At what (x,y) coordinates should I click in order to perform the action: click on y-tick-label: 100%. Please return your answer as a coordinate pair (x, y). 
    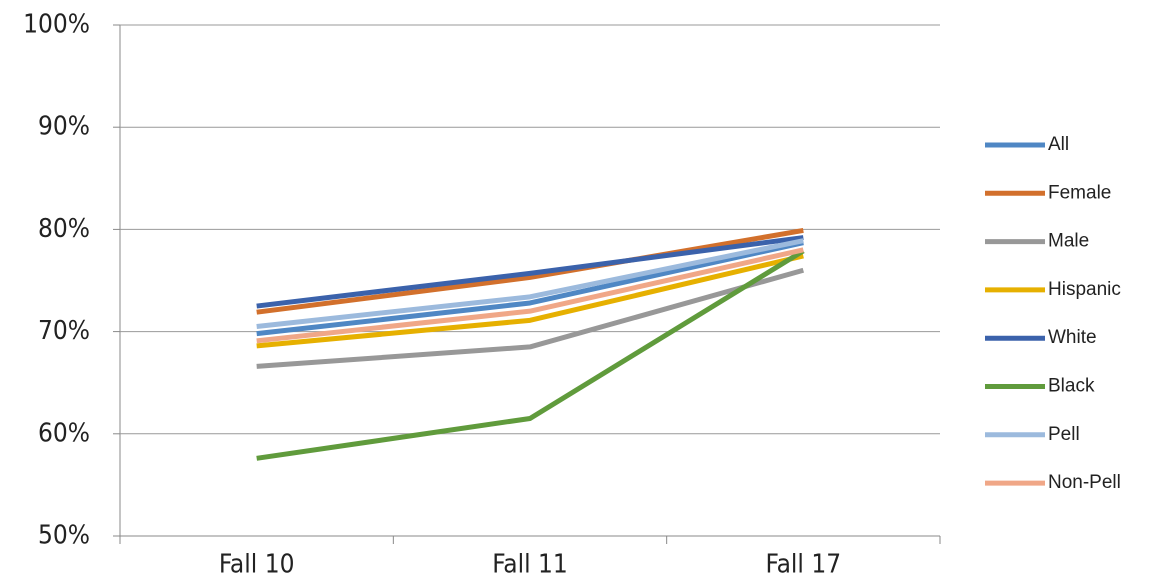
    Looking at the image, I should click on (56, 25).